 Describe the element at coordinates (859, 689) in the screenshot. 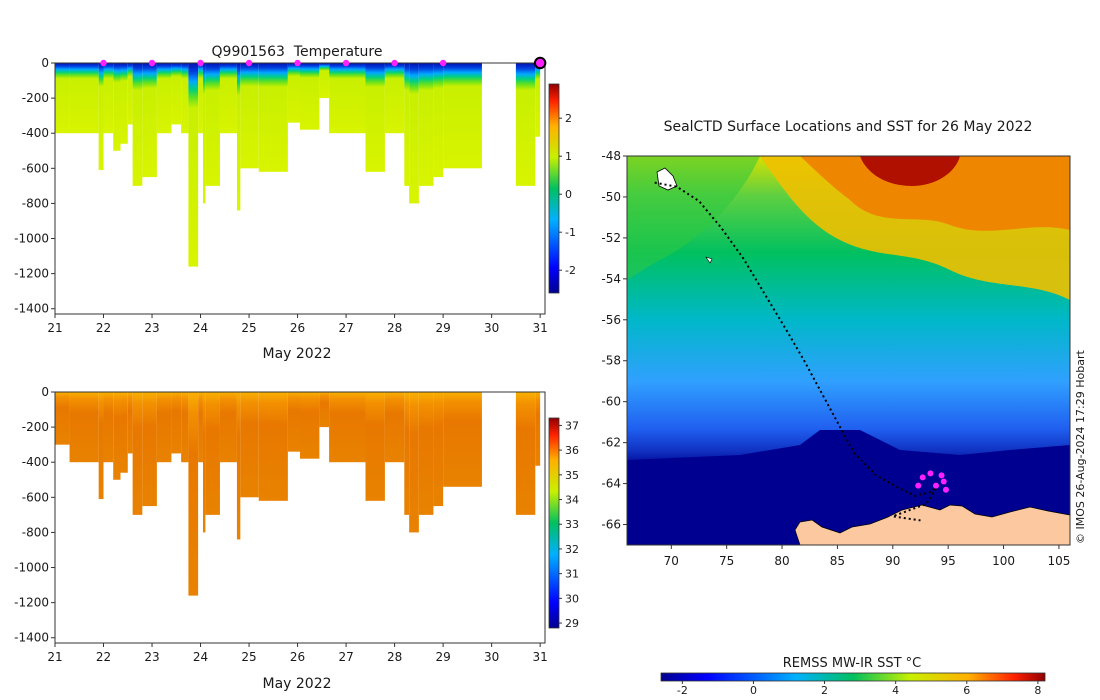

I see `map-colorbar-ticks: -2 0 2 4 6 8` at that location.